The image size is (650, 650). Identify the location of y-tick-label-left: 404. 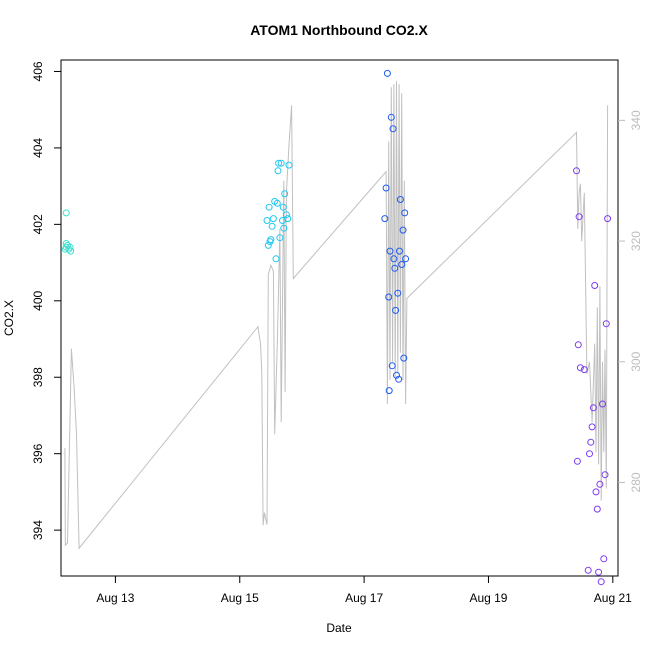
(38, 148).